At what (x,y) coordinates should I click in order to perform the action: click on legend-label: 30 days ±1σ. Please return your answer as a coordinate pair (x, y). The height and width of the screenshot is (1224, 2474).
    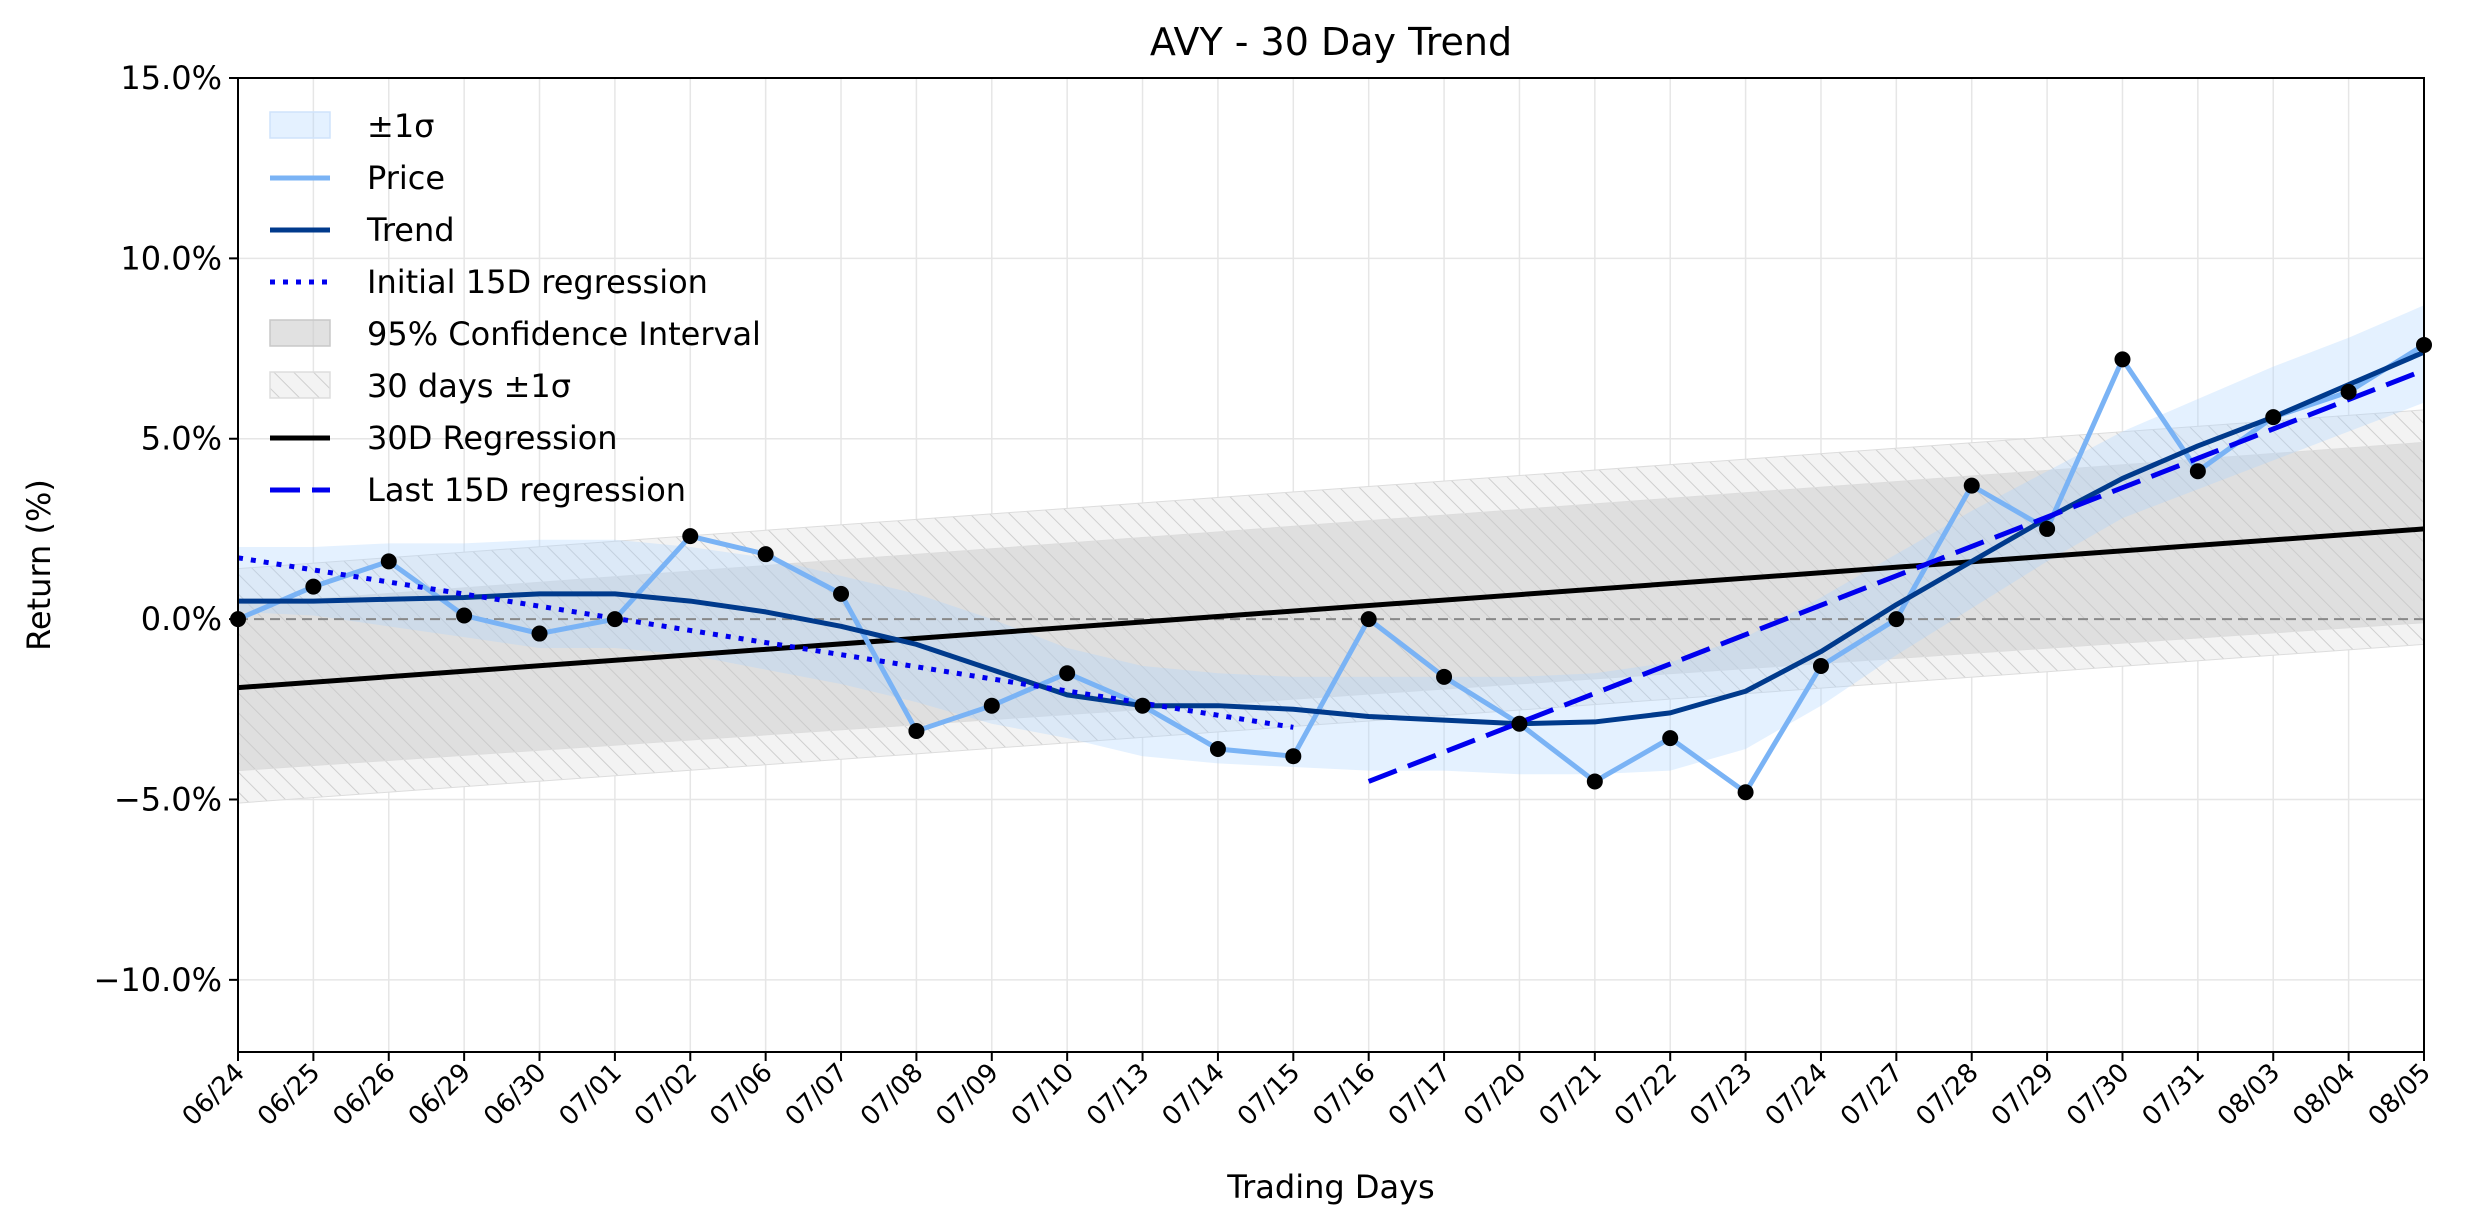
    Looking at the image, I should click on (469, 386).